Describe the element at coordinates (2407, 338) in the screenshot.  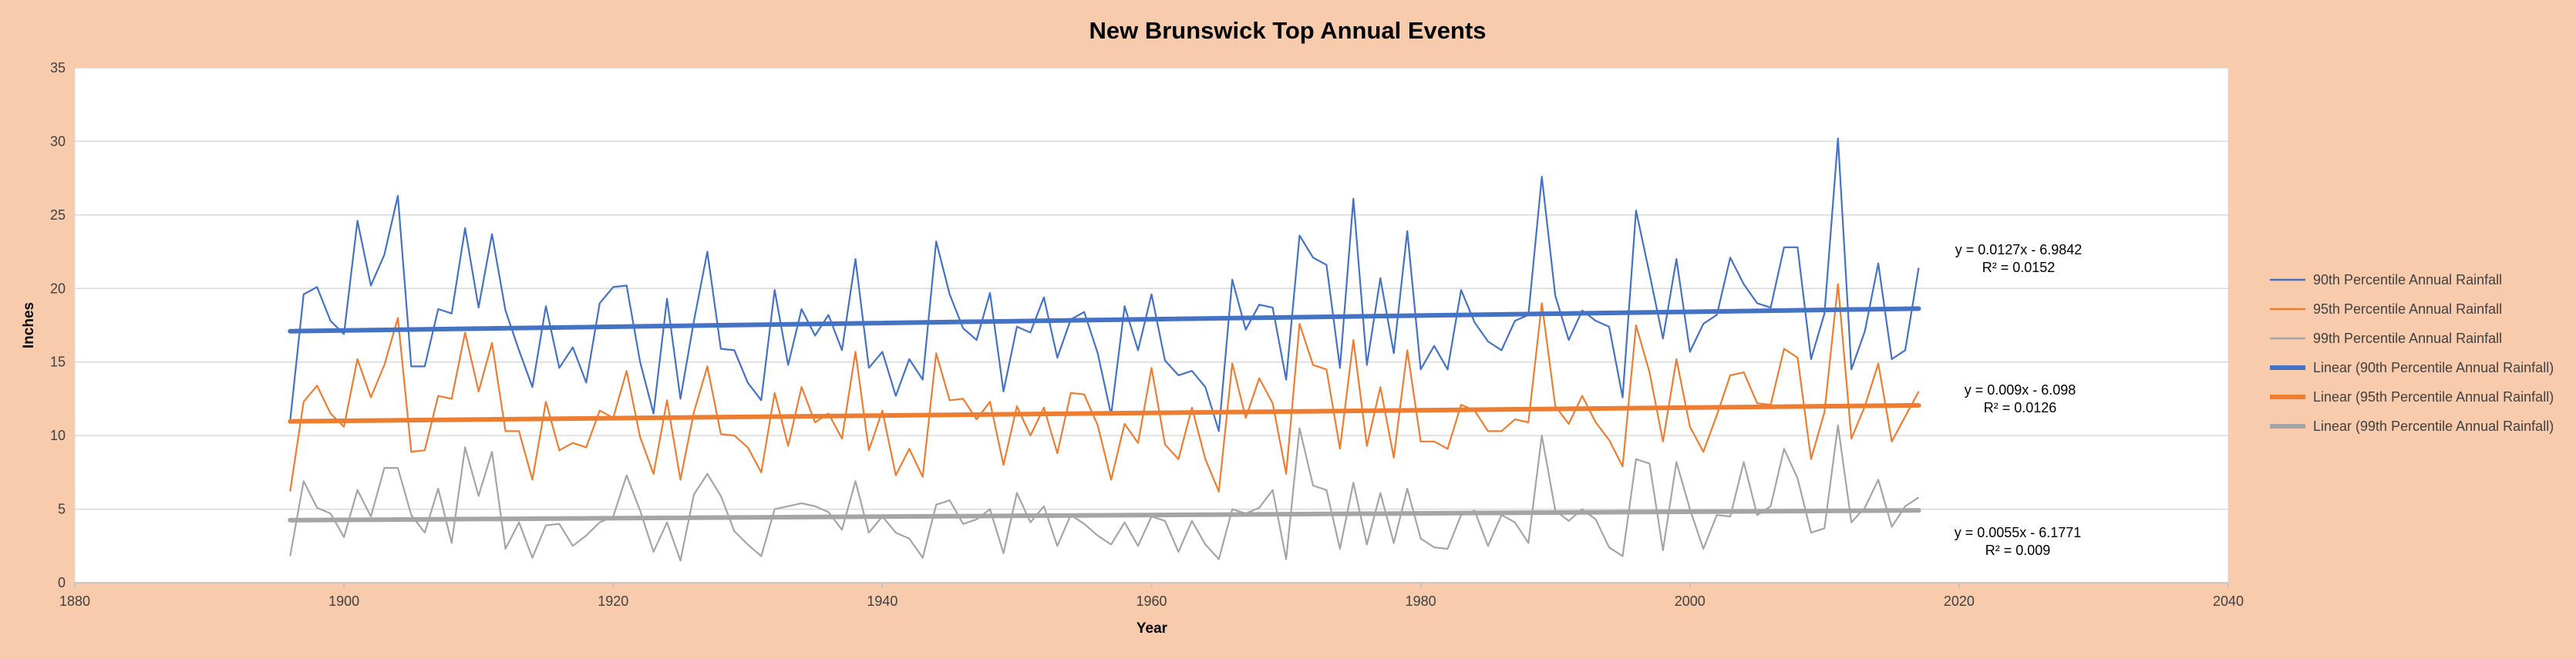
I see `legend-label-99: 99th Percentile Annual Rainfall` at that location.